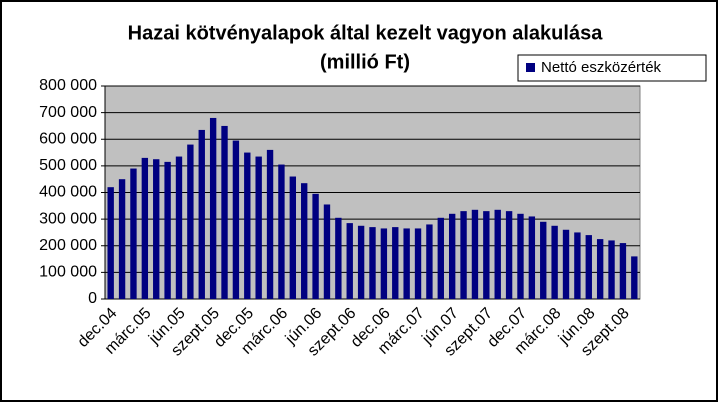 The width and height of the screenshot is (719, 403). What do you see at coordinates (365, 62) in the screenshot?
I see `chart-subtitle: (millió Ft)` at bounding box center [365, 62].